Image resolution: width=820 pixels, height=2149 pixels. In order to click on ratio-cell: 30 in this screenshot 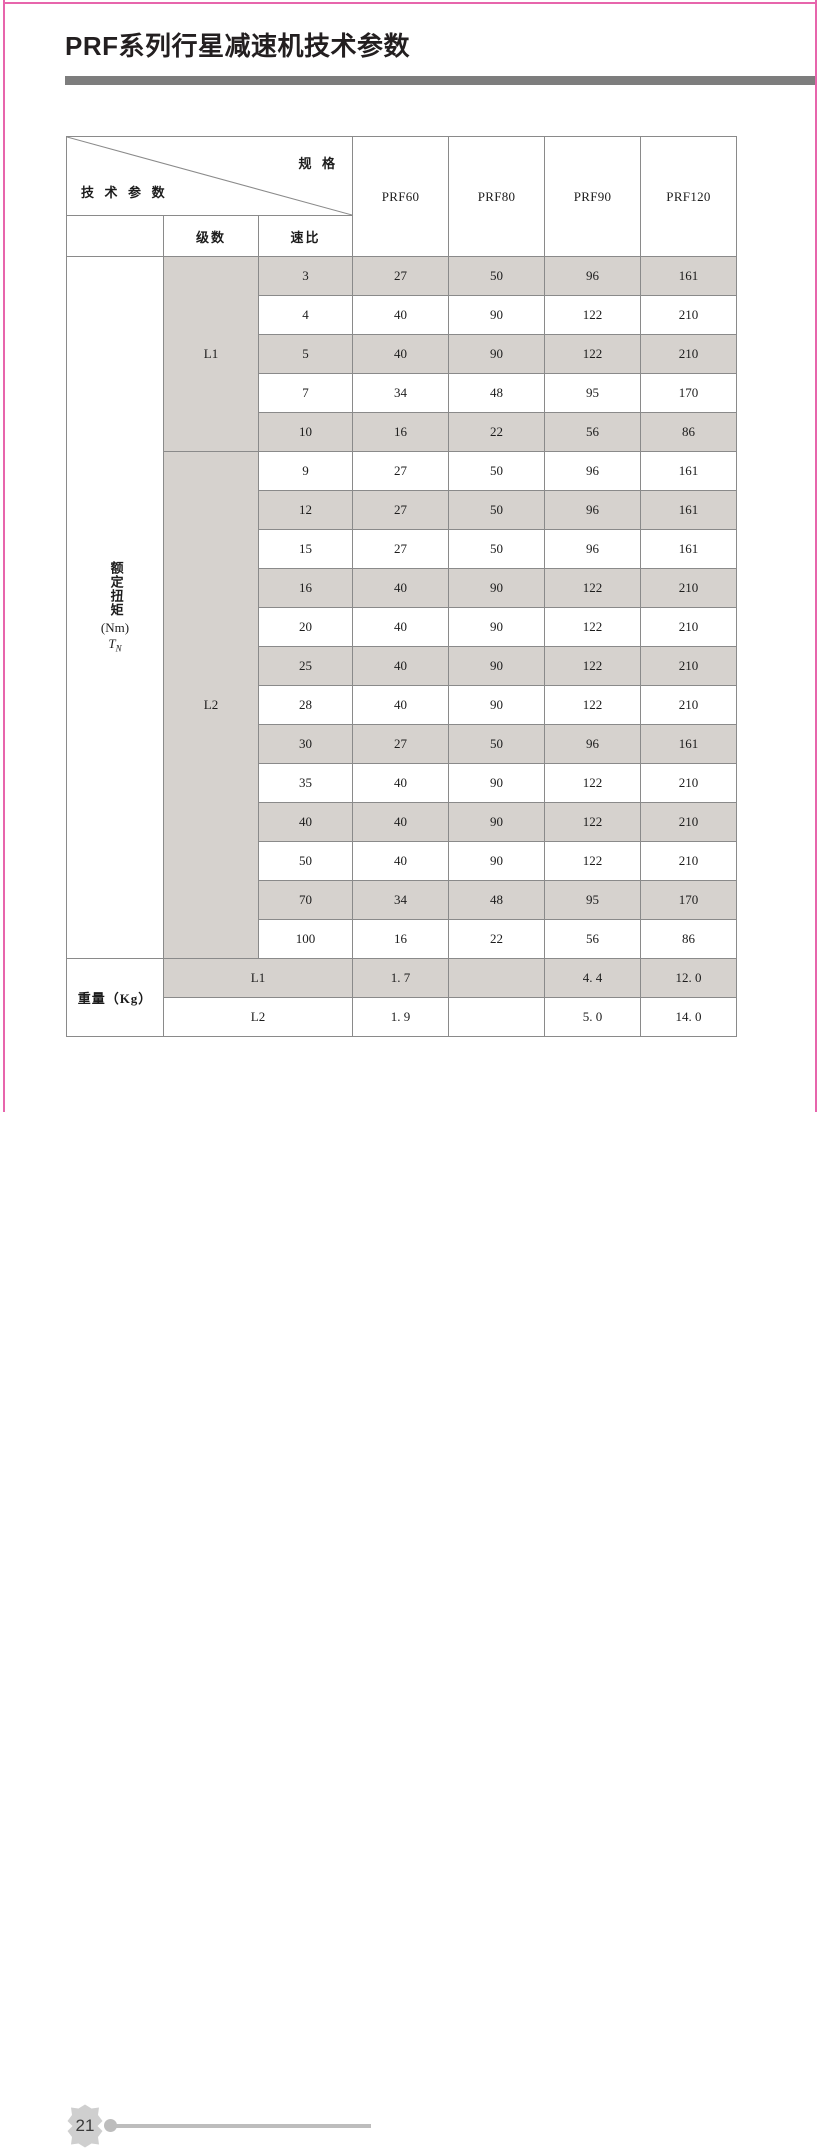, I will do `click(305, 744)`.